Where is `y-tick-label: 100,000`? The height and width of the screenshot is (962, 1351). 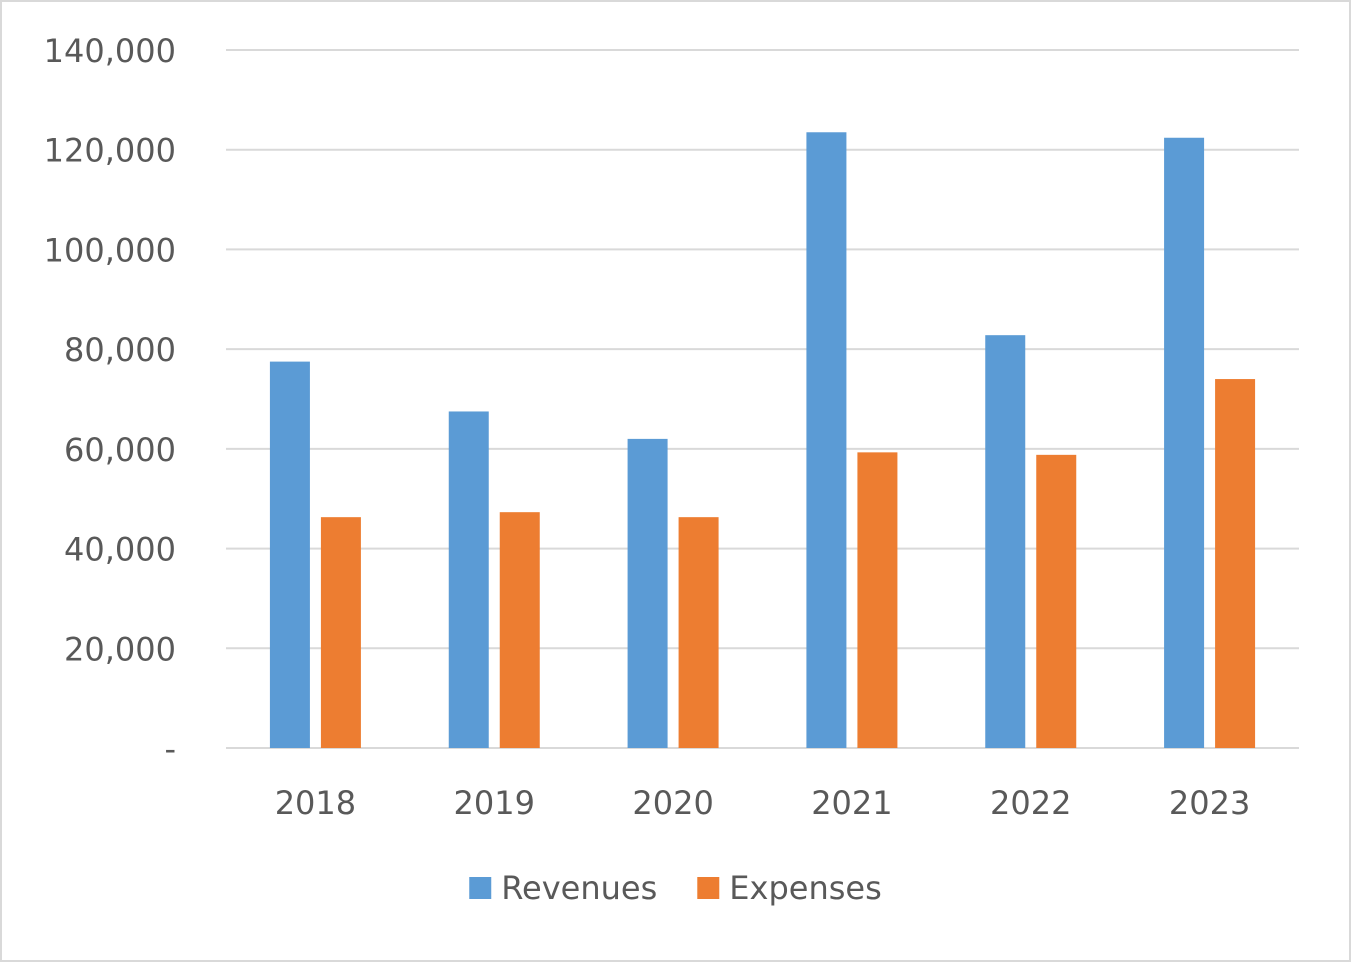
y-tick-label: 100,000 is located at coordinates (110, 250).